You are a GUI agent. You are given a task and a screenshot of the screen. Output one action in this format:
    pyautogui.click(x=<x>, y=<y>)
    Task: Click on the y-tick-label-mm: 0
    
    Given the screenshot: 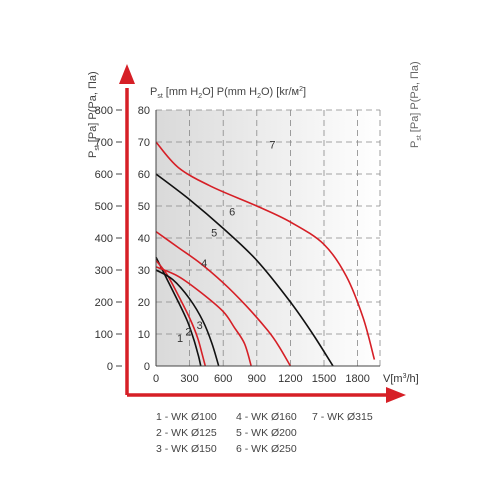 What is the action you would take?
    pyautogui.click(x=147, y=367)
    